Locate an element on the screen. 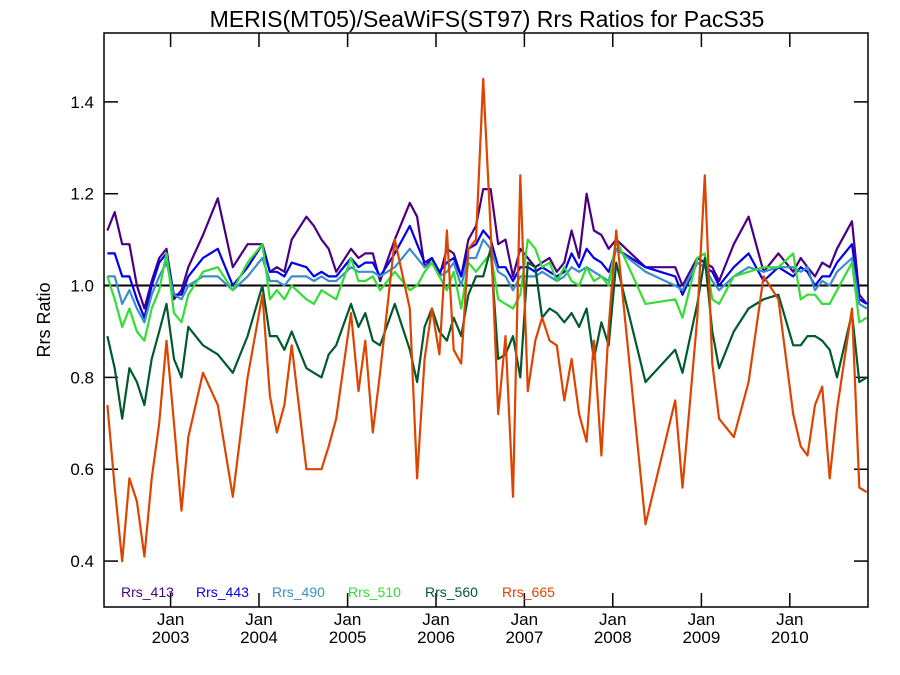  x-tick-label-year: 2008 is located at coordinates (613, 637).